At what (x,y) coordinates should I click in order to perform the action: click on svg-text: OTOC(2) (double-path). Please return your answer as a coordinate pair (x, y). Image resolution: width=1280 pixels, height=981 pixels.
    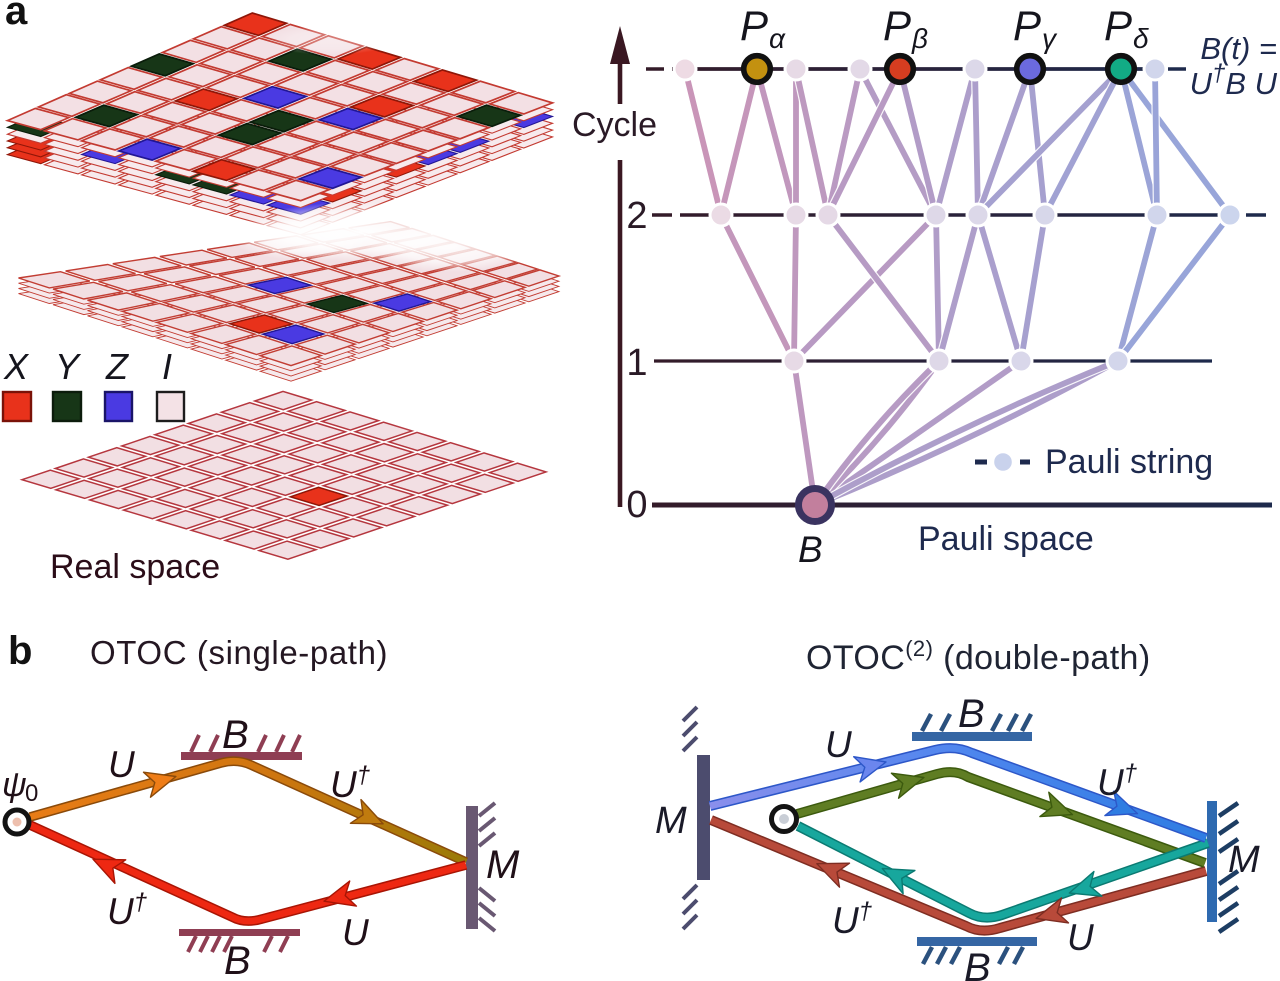
    Looking at the image, I should click on (978, 656).